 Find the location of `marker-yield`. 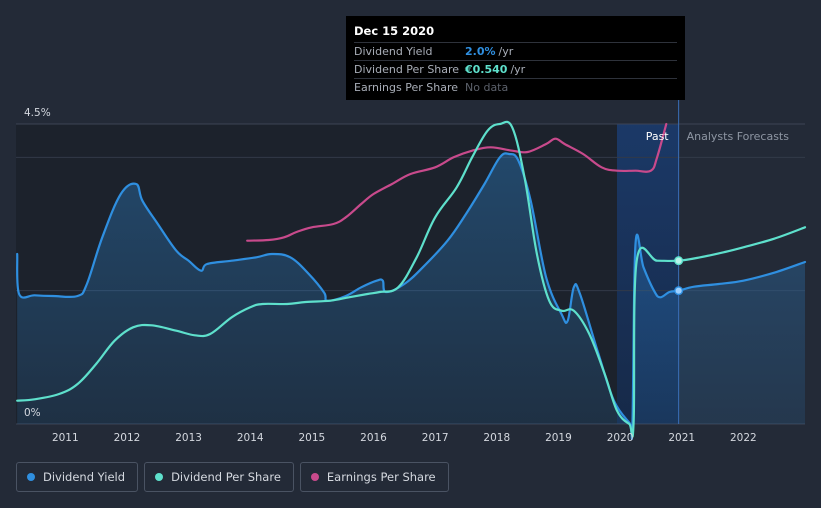

marker-yield is located at coordinates (679, 291).